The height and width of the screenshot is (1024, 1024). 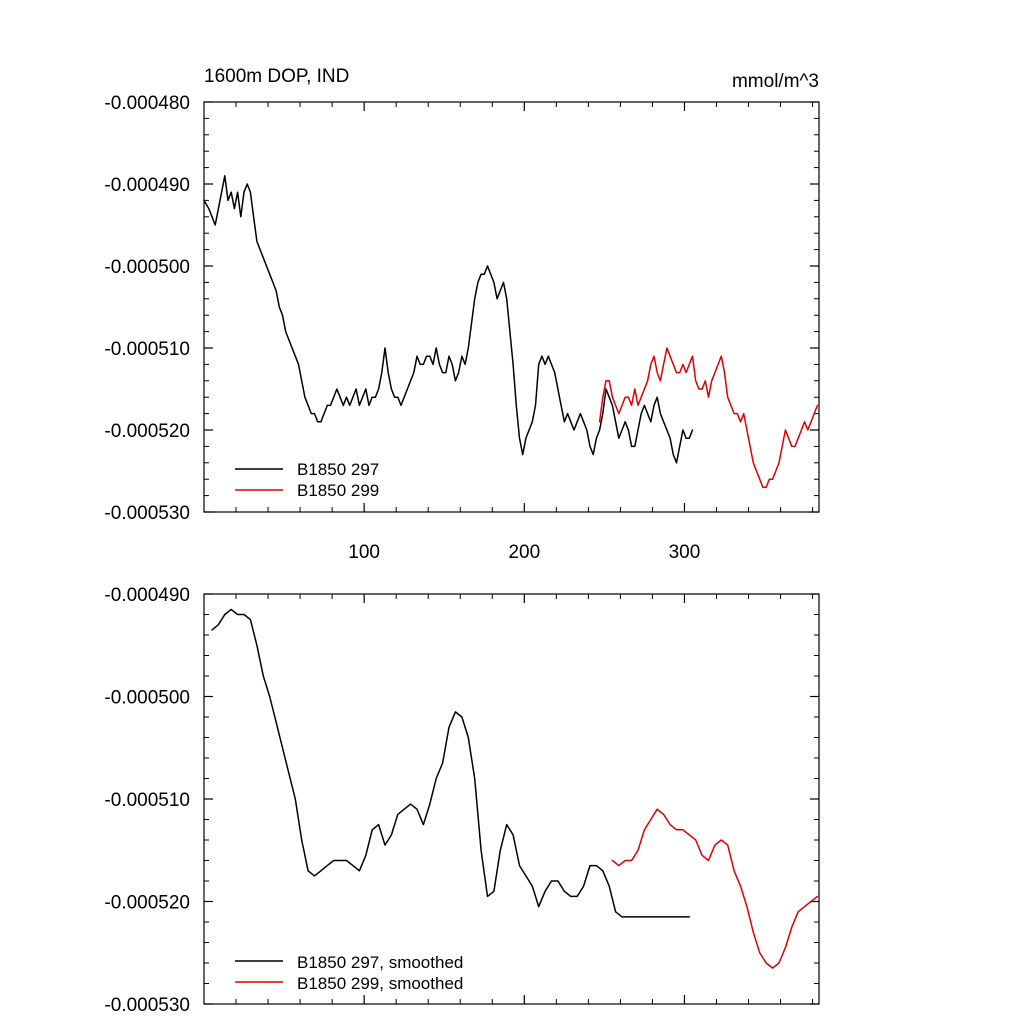 What do you see at coordinates (364, 552) in the screenshot?
I see `x-tick-label: 100` at bounding box center [364, 552].